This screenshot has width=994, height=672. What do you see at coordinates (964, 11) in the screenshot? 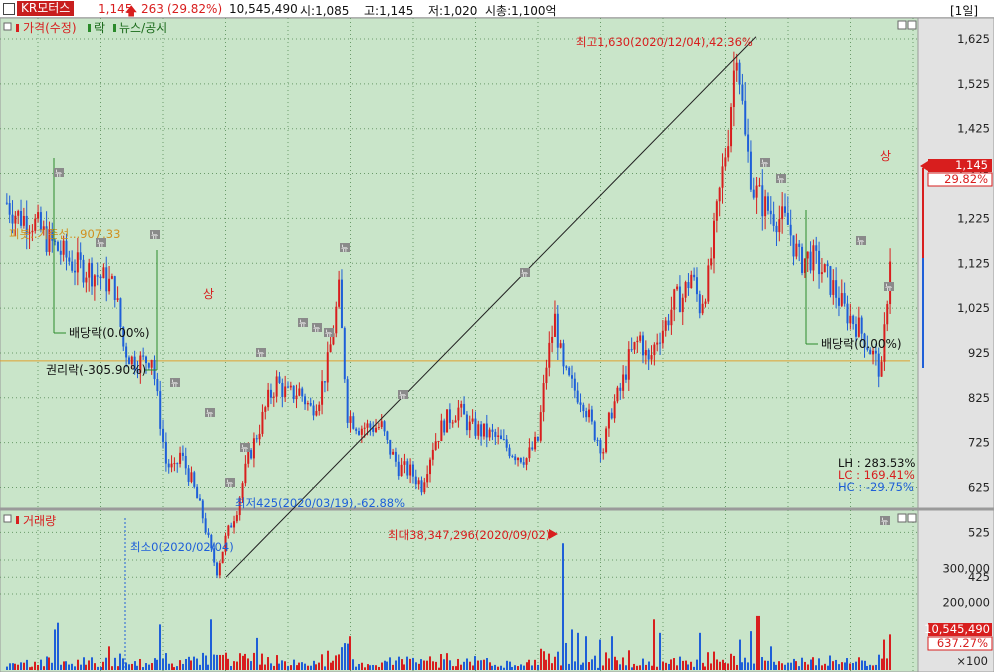
I see `period-selector: [1일]` at bounding box center [964, 11].